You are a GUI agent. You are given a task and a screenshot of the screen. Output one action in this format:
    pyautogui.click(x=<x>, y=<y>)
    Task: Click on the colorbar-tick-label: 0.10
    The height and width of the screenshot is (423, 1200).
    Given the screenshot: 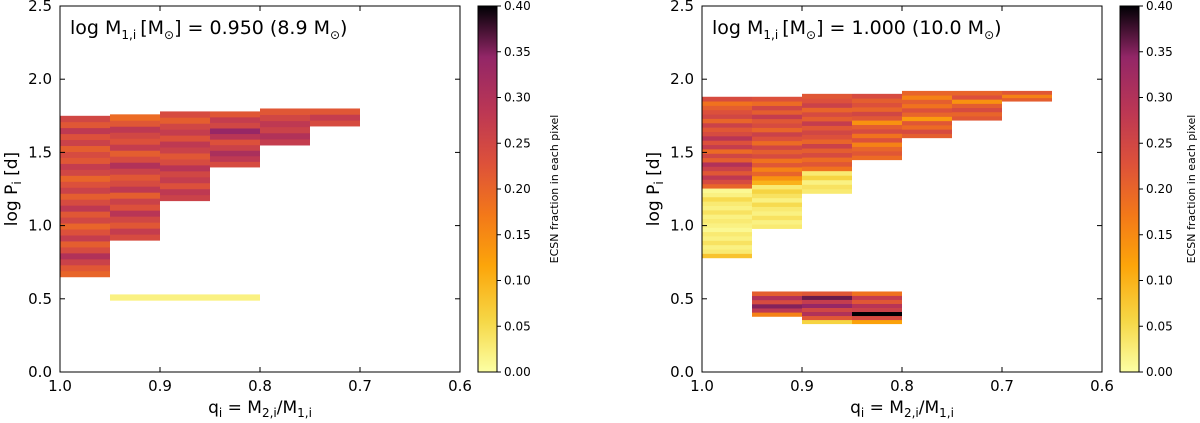 What is the action you would take?
    pyautogui.click(x=1159, y=281)
    